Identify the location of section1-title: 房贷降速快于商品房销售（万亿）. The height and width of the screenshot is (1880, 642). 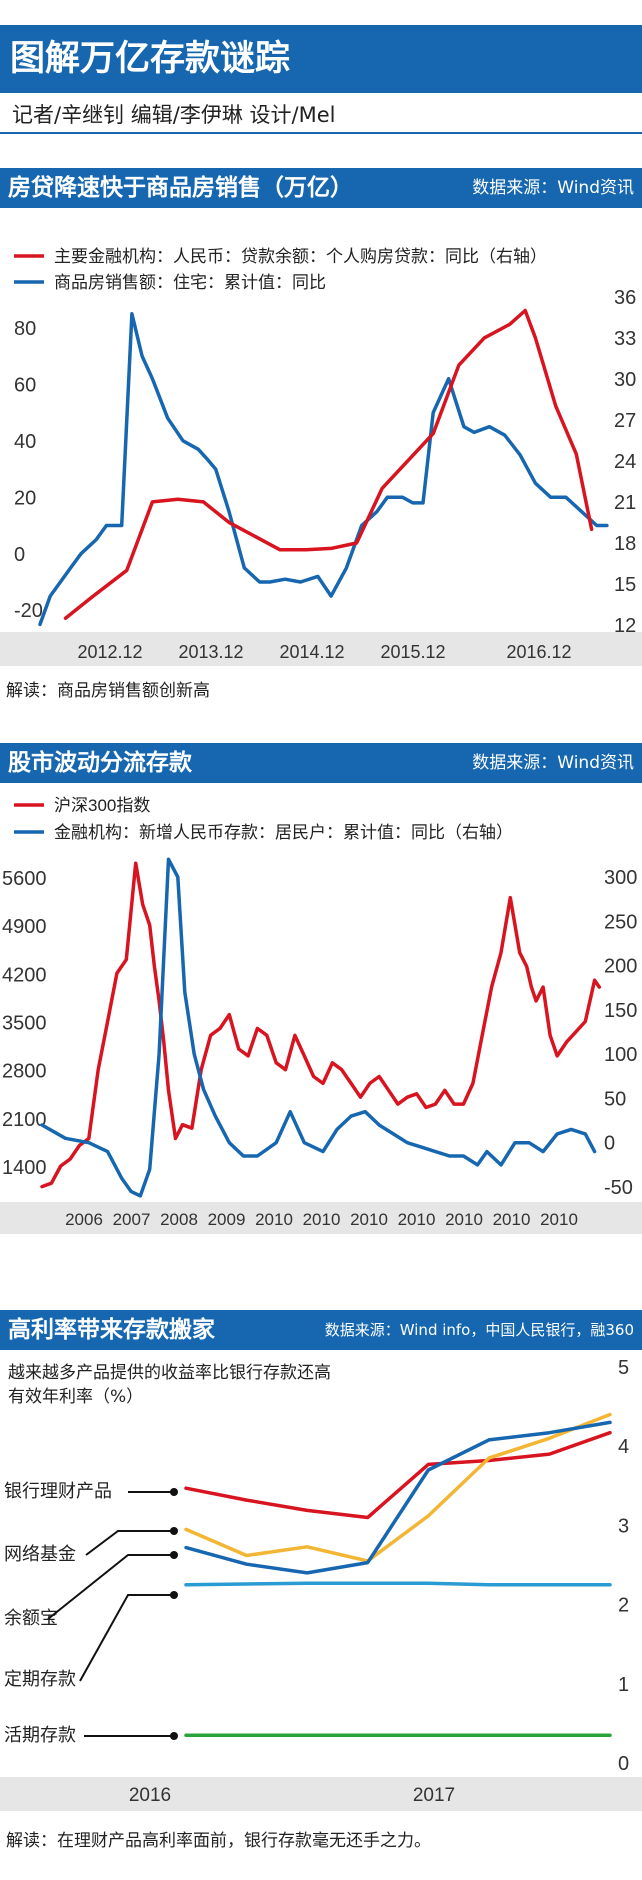
(180, 188).